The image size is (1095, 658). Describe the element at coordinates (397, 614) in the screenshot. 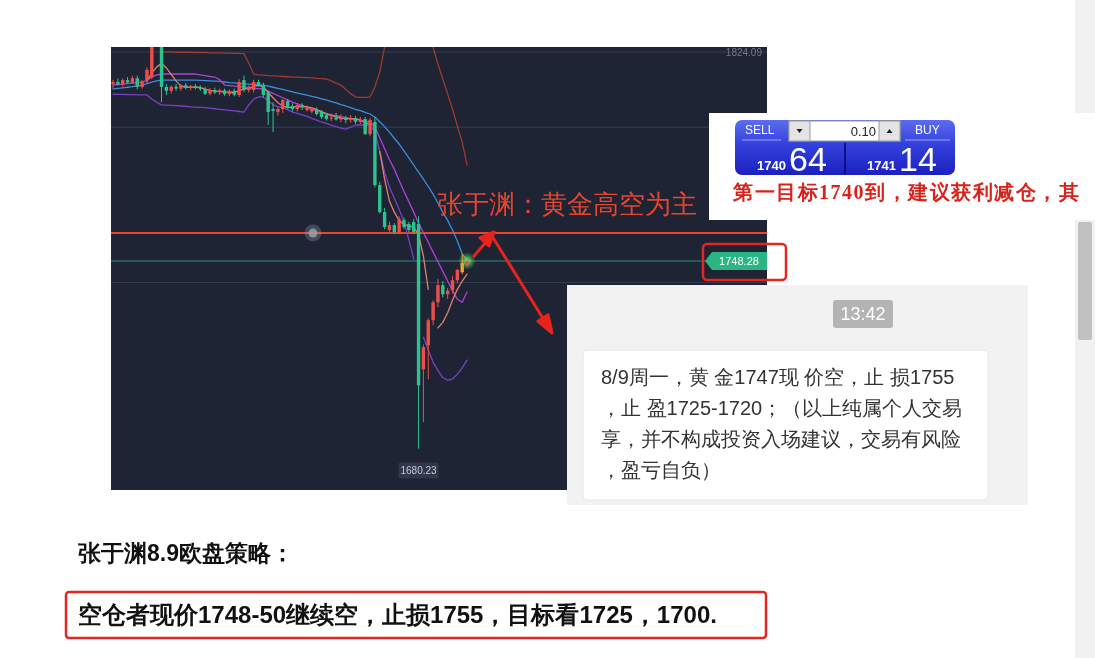

I see `text: 空仓者现价1748-50继续空，止损1755，目标看1725，1700.` at that location.